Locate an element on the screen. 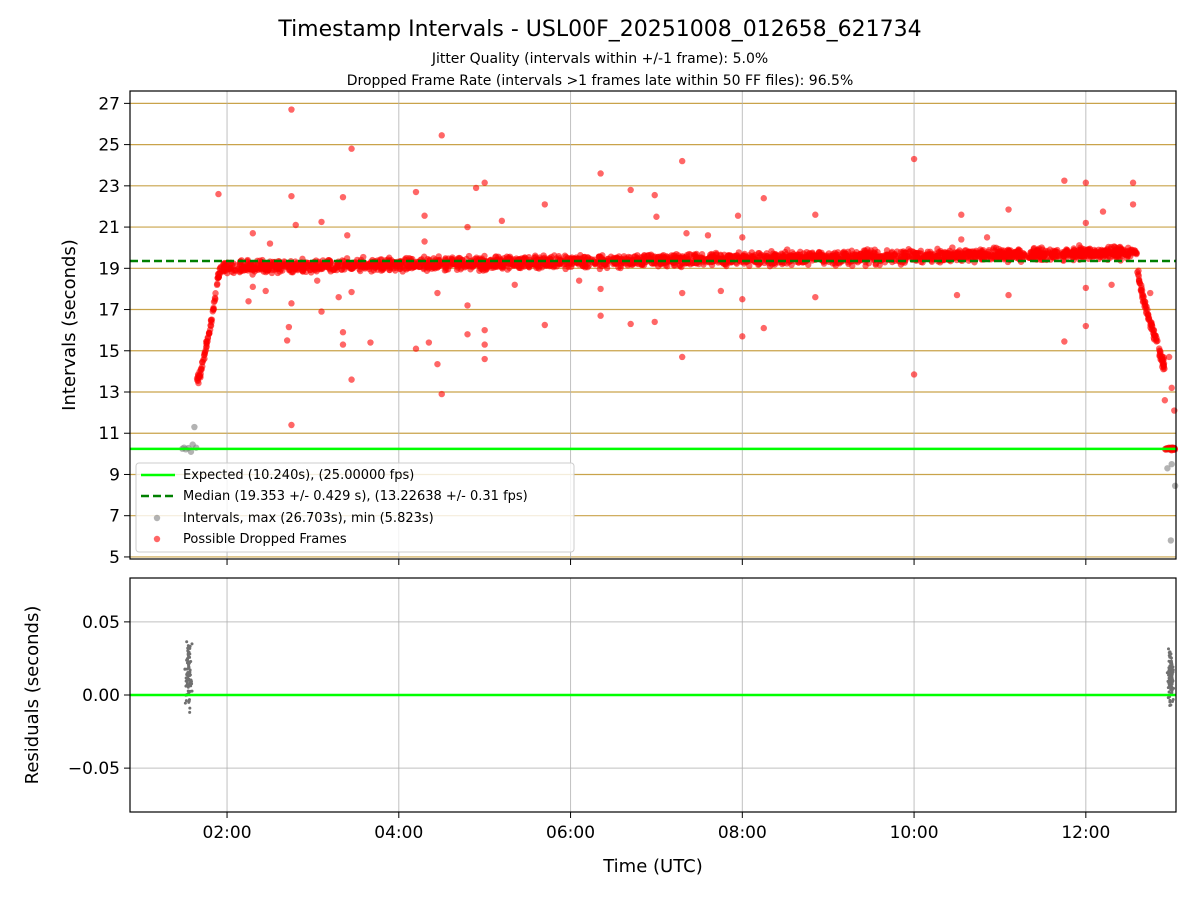  intervals-x-ticks is located at coordinates (656, 562).